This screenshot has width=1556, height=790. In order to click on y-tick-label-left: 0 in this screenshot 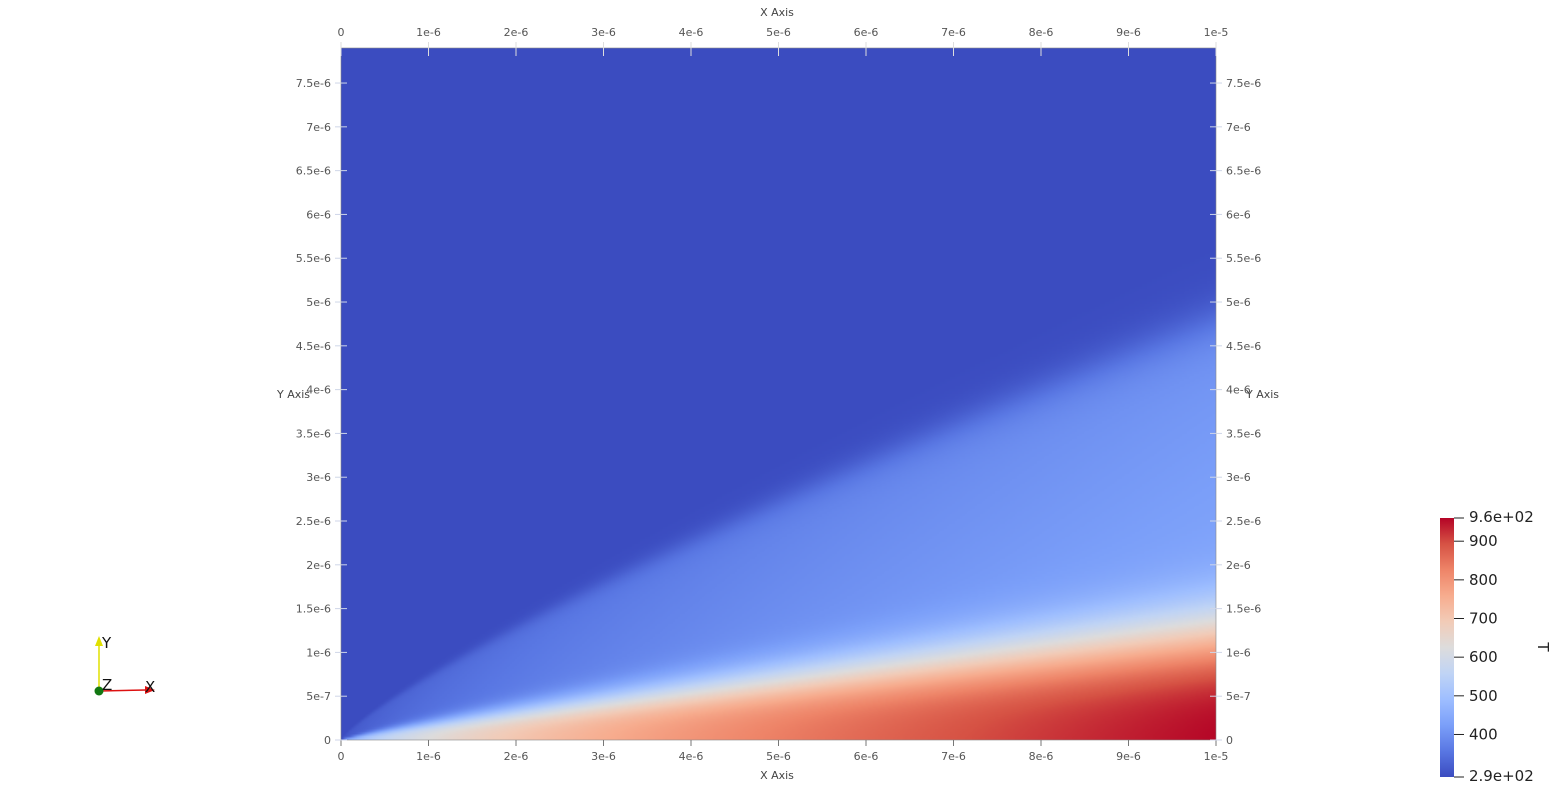, I will do `click(327, 740)`.